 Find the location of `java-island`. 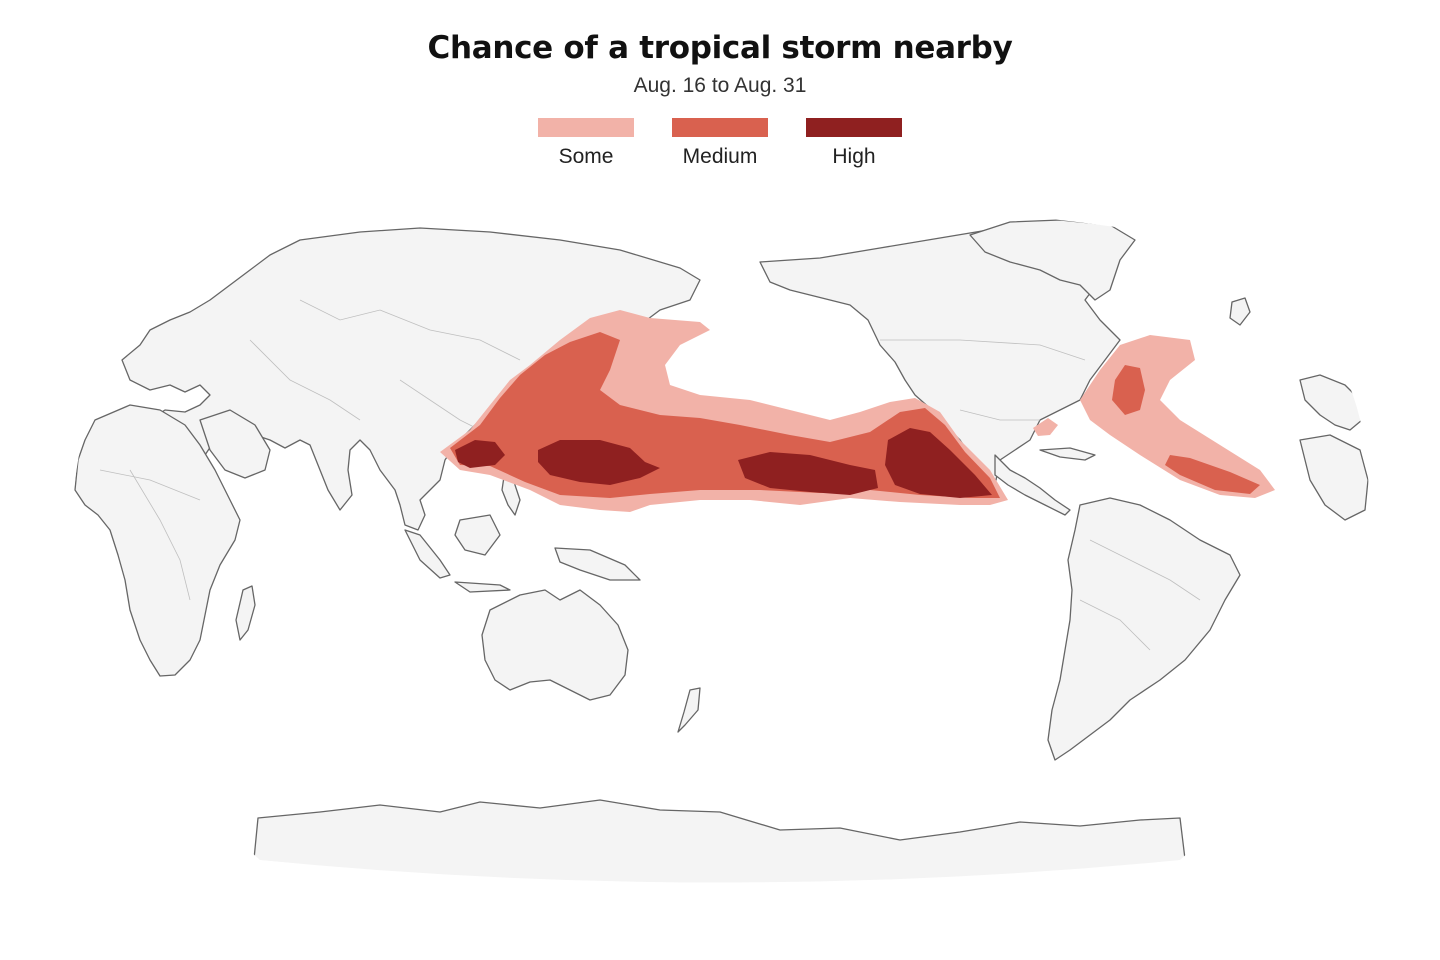

java-island is located at coordinates (482, 587).